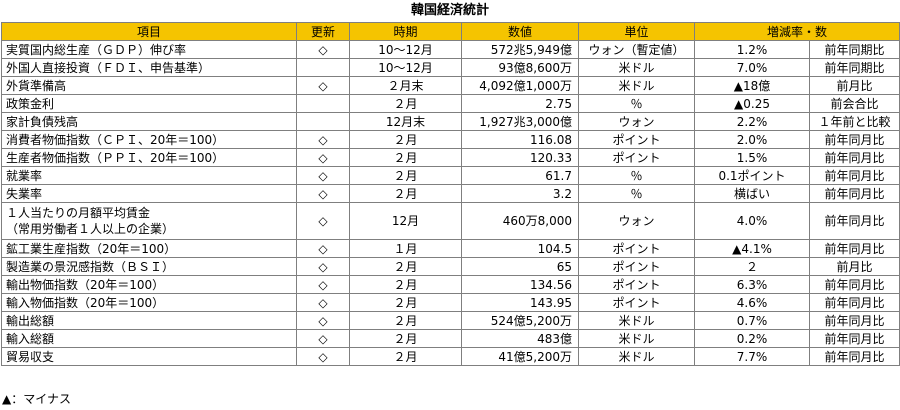 The height and width of the screenshot is (410, 900). What do you see at coordinates (149, 221) in the screenshot?
I see `cell-item: １人当たりの月額平均賃金 （常用労働者１人以上の企業）` at bounding box center [149, 221].